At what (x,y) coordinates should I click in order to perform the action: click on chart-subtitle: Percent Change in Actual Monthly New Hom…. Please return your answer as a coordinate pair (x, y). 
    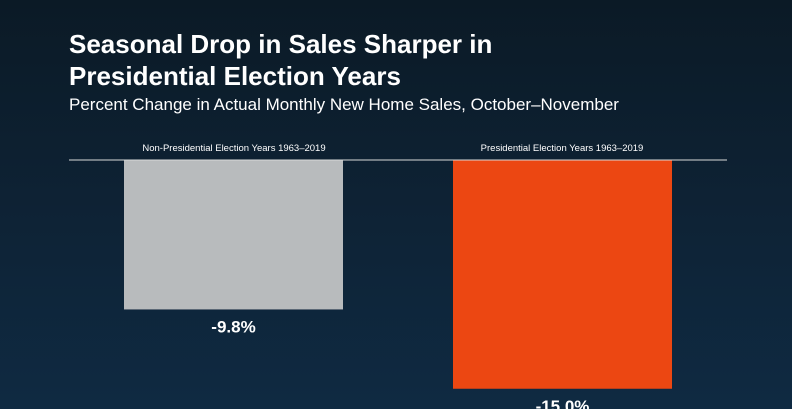
    Looking at the image, I should click on (344, 104).